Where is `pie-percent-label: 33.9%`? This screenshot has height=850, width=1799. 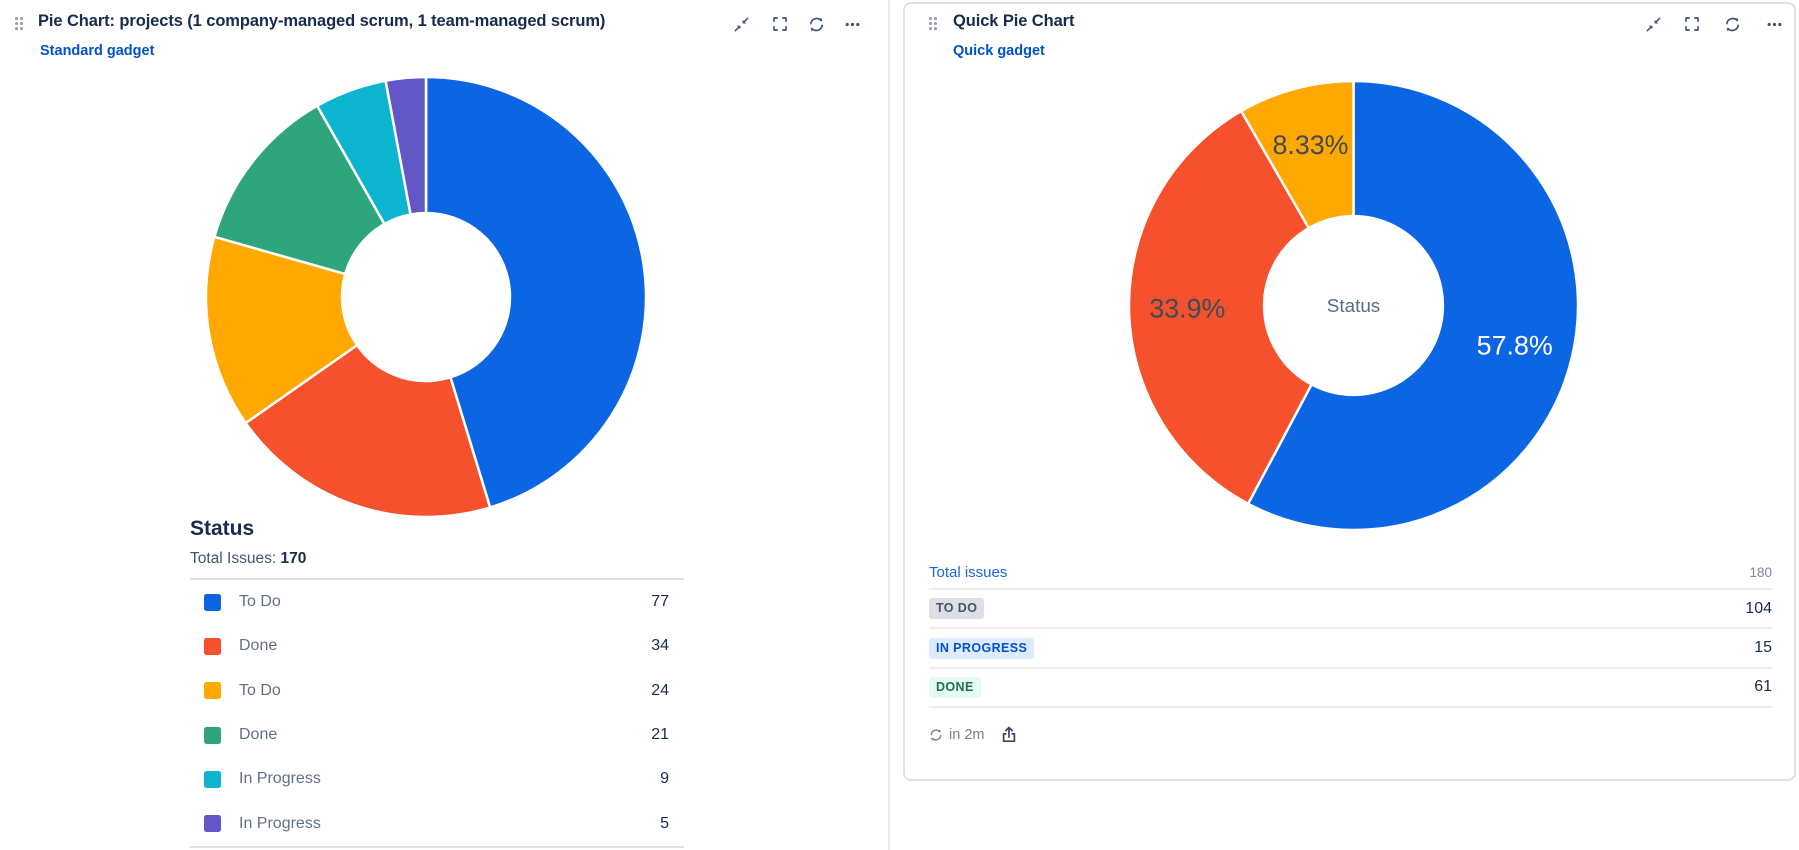 pie-percent-label: 33.9% is located at coordinates (1187, 308).